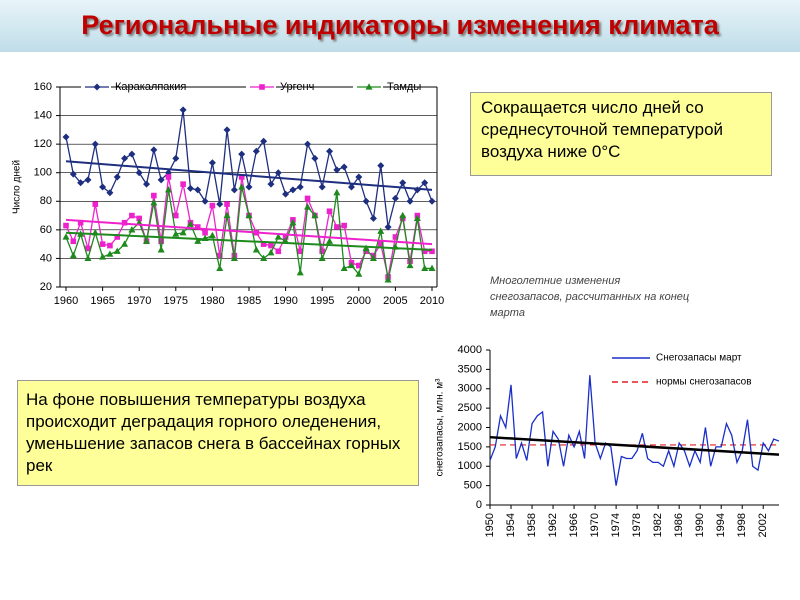 The width and height of the screenshot is (800, 600). What do you see at coordinates (704, 382) in the screenshot?
I see `legend-label: нормы снегозапасов` at bounding box center [704, 382].